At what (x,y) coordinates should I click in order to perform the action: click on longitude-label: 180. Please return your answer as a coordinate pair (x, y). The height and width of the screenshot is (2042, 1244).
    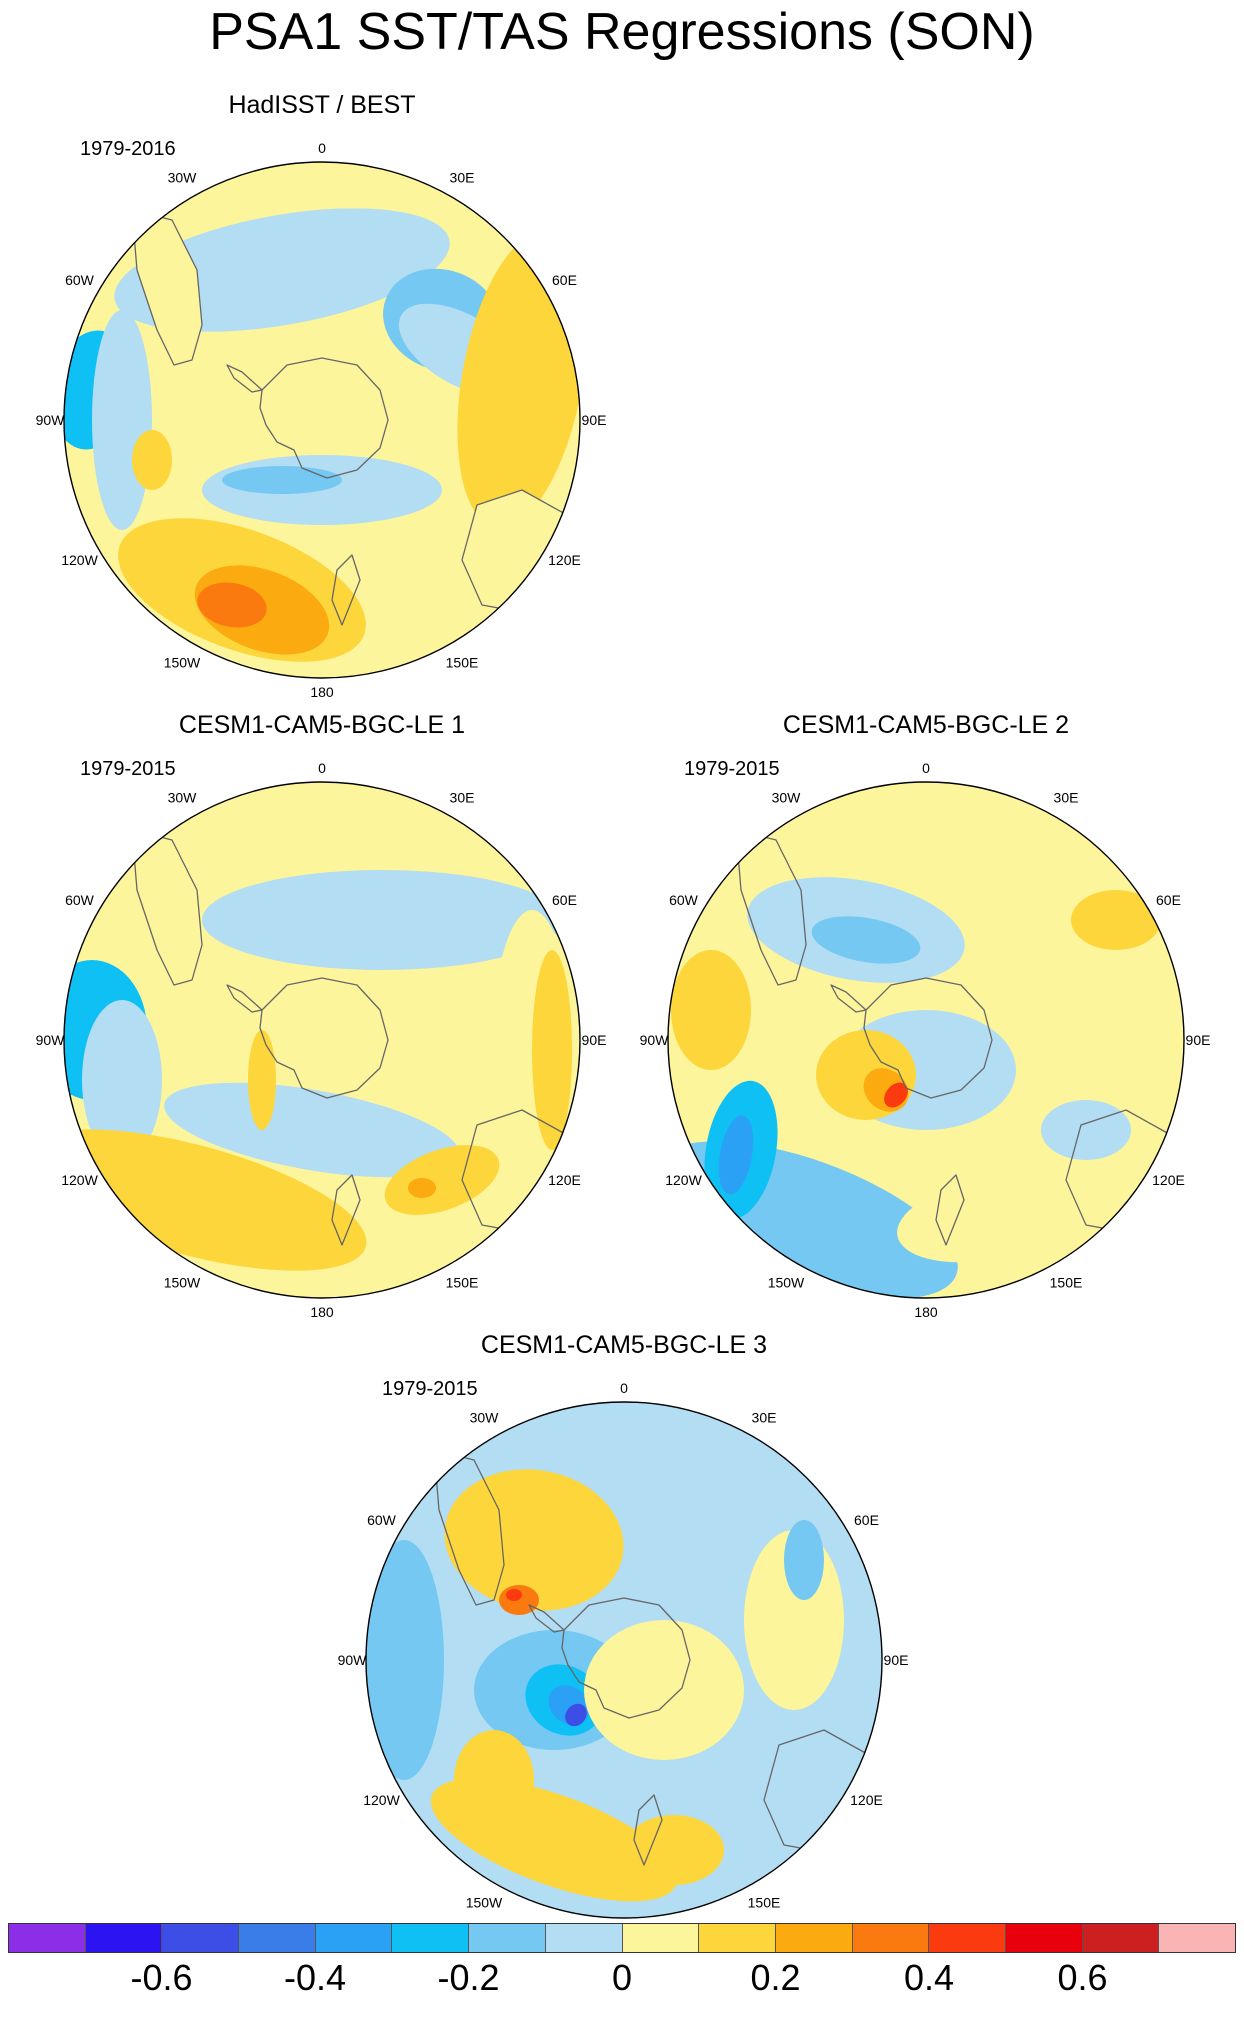
    Looking at the image, I should click on (322, 692).